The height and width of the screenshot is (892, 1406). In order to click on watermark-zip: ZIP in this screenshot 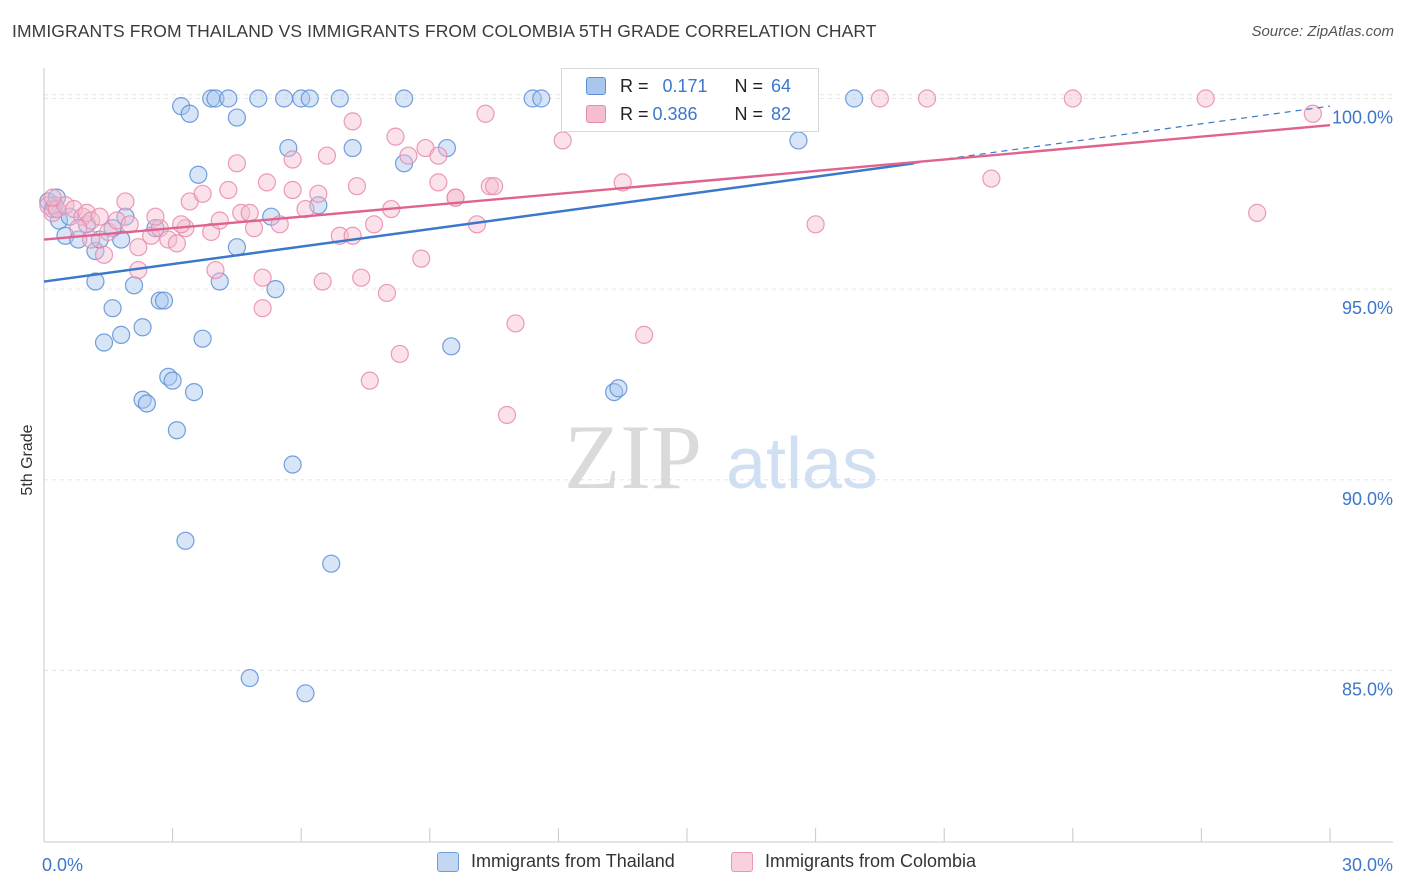, I will do `click(633, 457)`.